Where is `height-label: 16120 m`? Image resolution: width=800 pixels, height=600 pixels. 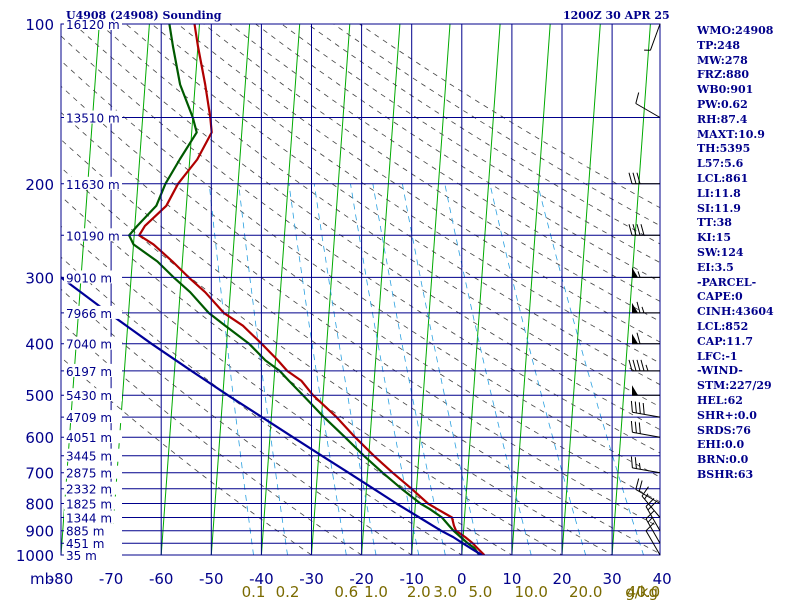
height-label: 16120 m is located at coordinates (93, 25).